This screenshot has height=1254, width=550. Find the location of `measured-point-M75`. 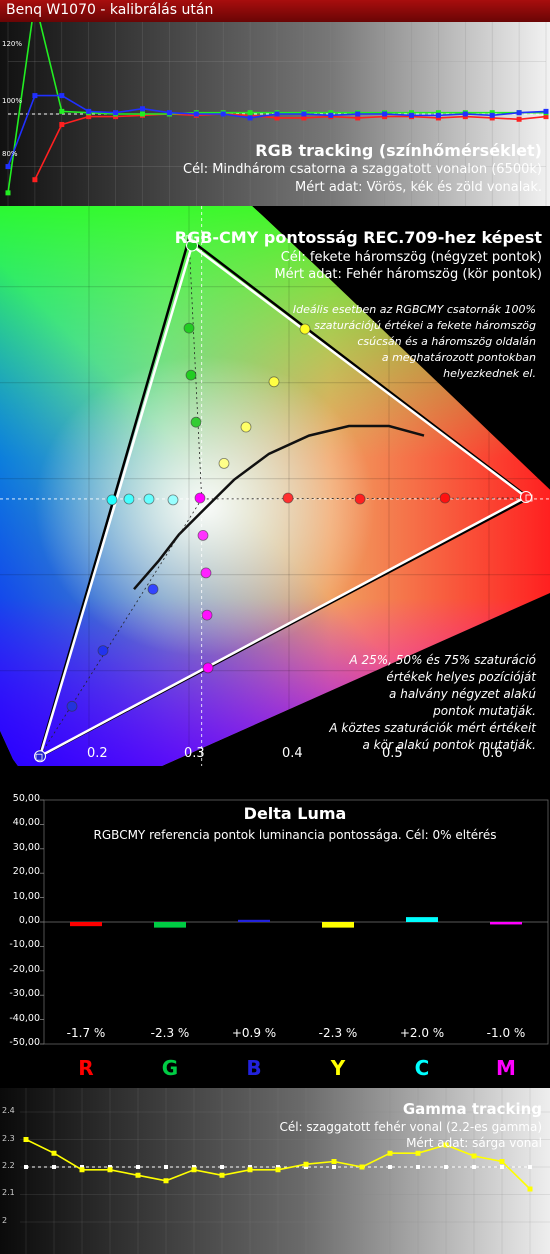

measured-point-M75 is located at coordinates (207, 615).